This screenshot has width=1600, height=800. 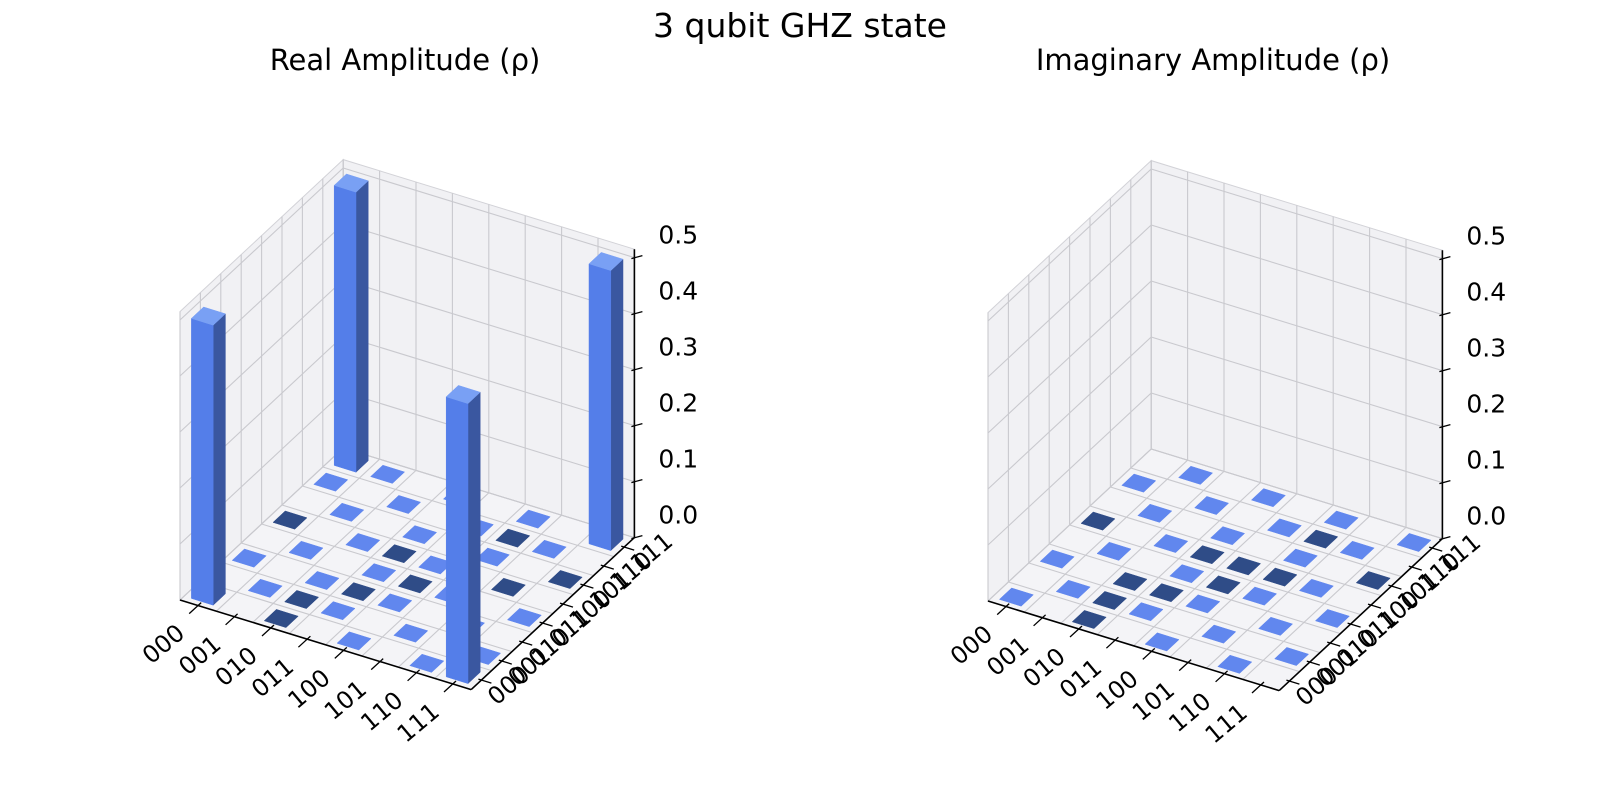 I want to click on z-tick-label: 0.4, so click(x=1486, y=292).